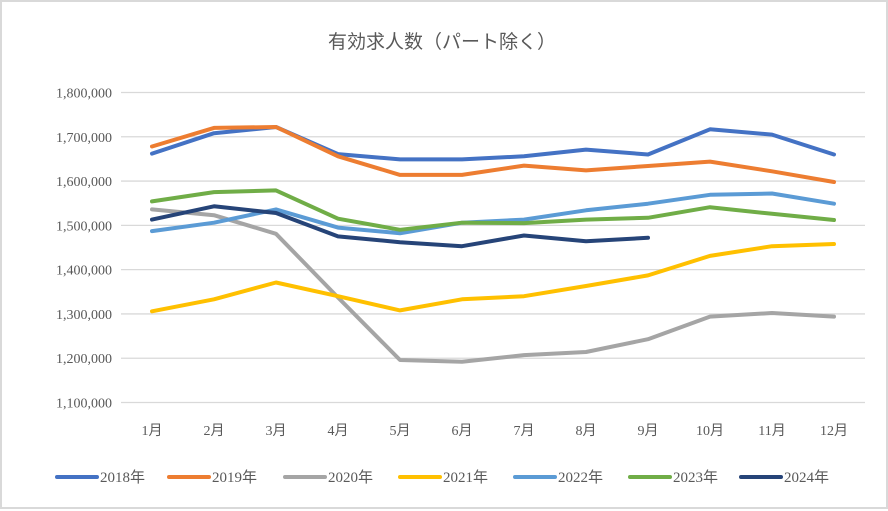  I want to click on x-tick-label: 12月, so click(834, 431).